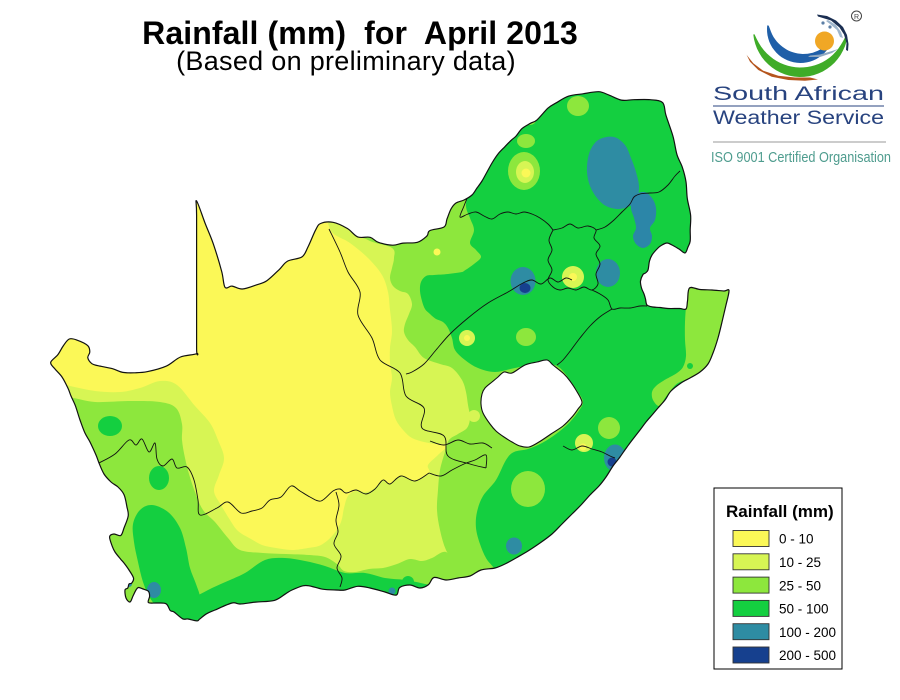  What do you see at coordinates (796, 539) in the screenshot?
I see `svg-text: 0 - 10` at bounding box center [796, 539].